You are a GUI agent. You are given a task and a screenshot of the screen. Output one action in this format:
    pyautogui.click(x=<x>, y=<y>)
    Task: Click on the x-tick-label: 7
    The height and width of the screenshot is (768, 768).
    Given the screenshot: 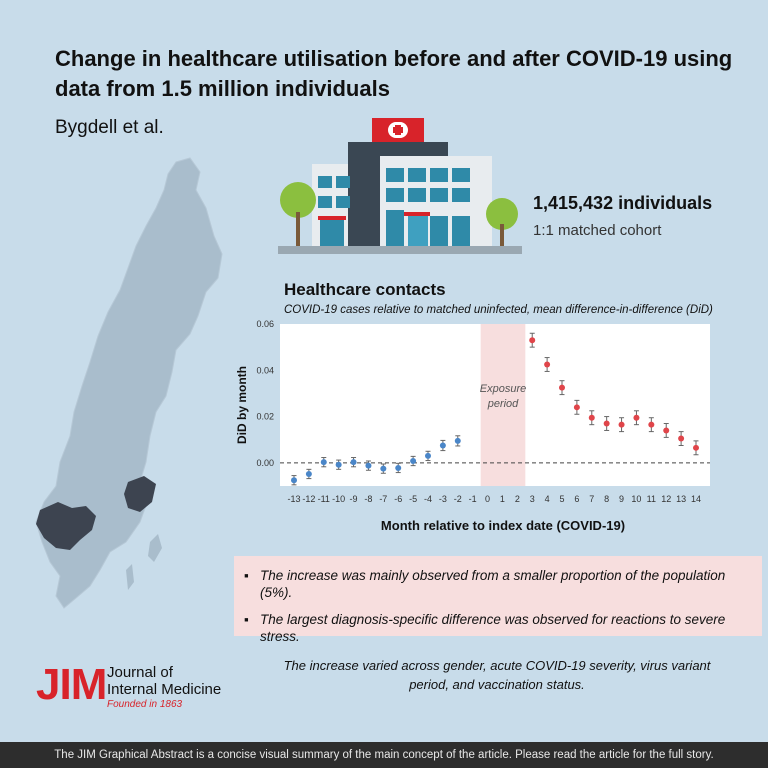 What is the action you would take?
    pyautogui.click(x=591, y=499)
    